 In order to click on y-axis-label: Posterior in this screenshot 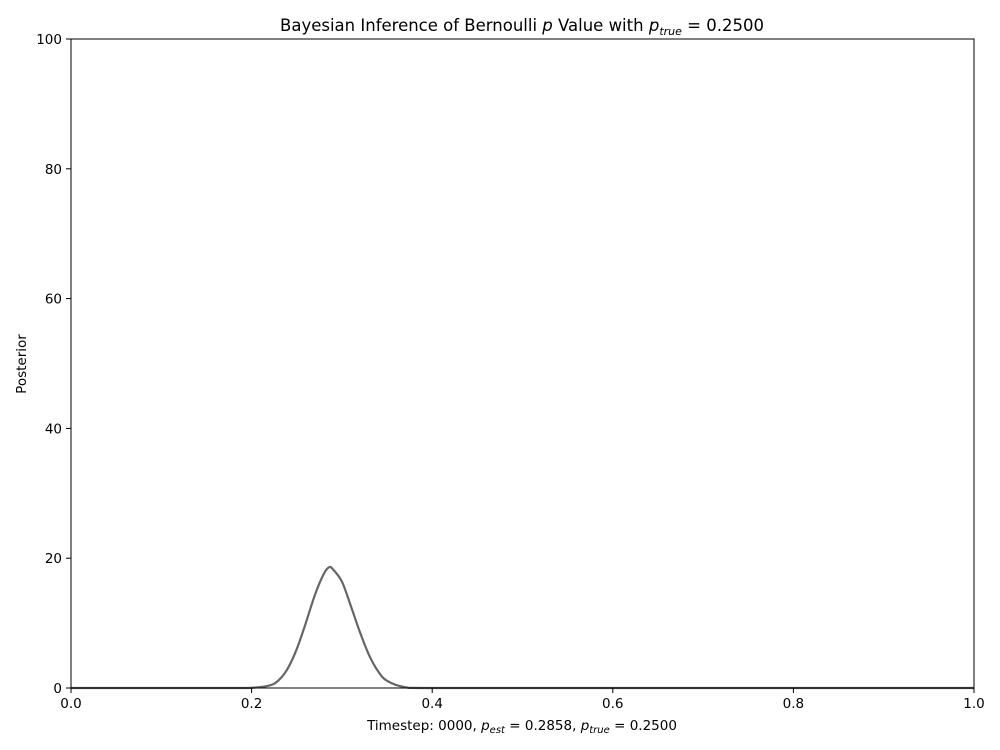, I will do `click(22, 364)`.